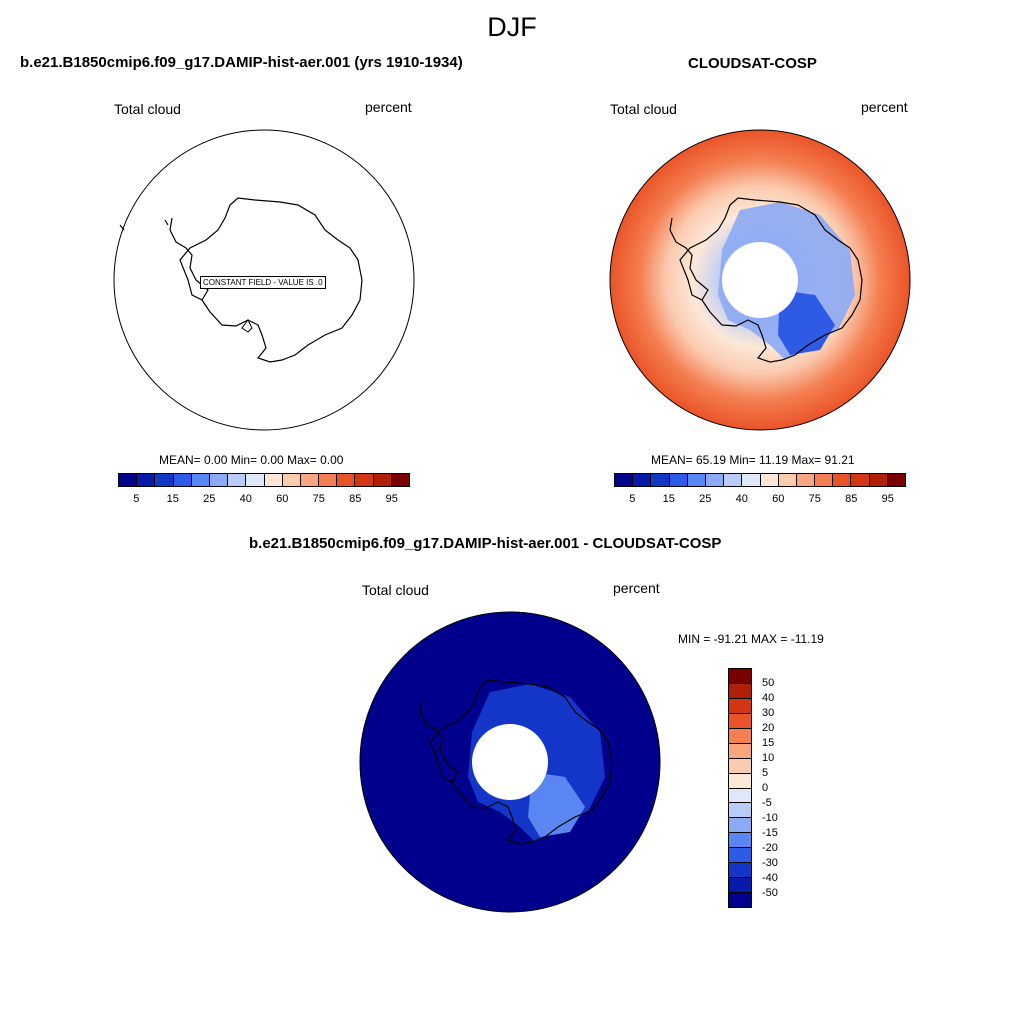  What do you see at coordinates (264, 500) in the screenshot?
I see `panel1-colorbar-ticks: 5 15 25 40 60 75 85 95` at bounding box center [264, 500].